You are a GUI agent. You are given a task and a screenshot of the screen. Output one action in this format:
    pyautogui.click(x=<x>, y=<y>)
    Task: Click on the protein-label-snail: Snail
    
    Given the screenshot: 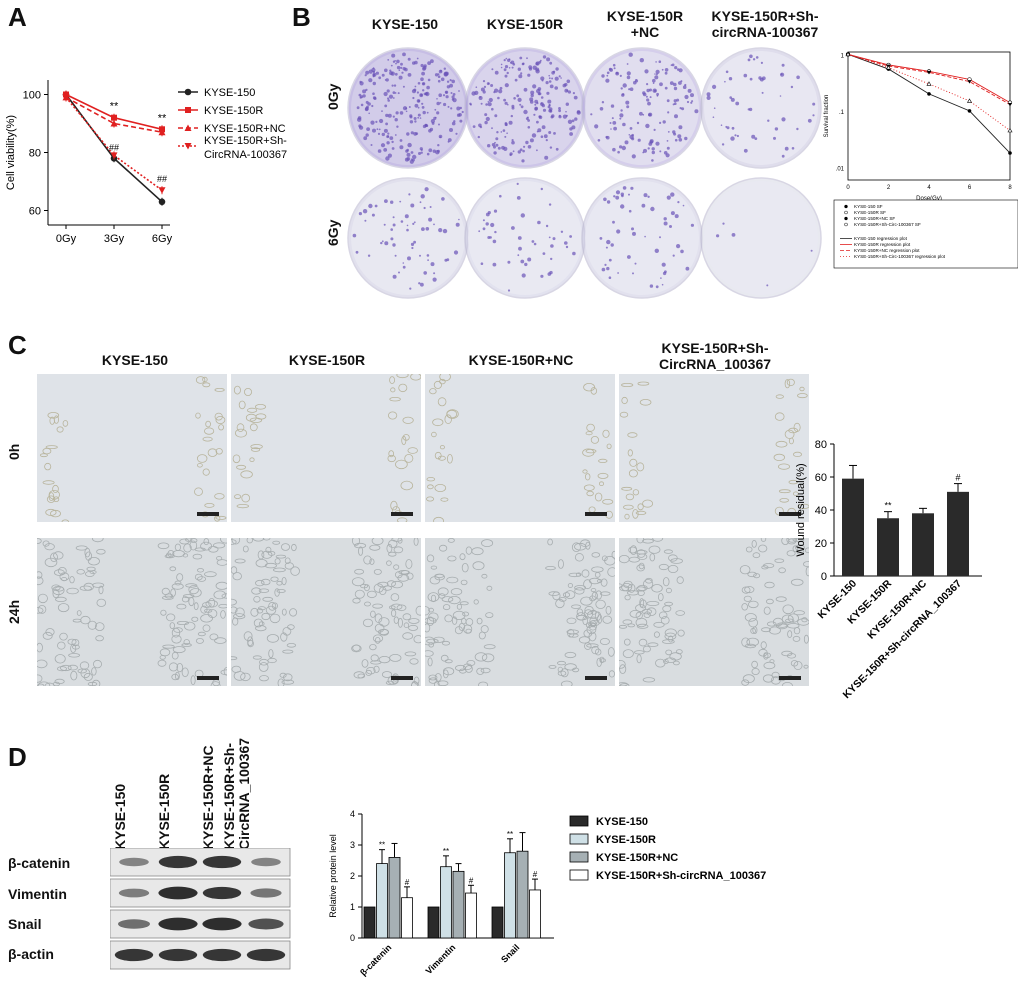 What is the action you would take?
    pyautogui.click(x=25, y=924)
    